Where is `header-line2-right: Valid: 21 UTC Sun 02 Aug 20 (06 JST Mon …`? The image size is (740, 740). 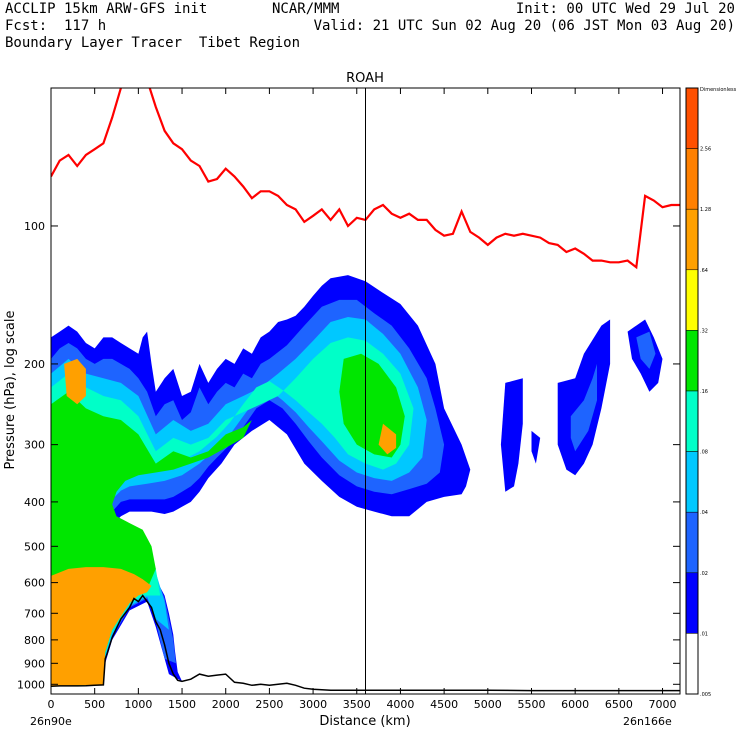
header-line2-right: Valid: 21 UTC Sun 02 Aug 20 (06 JST Mon … is located at coordinates (524, 26).